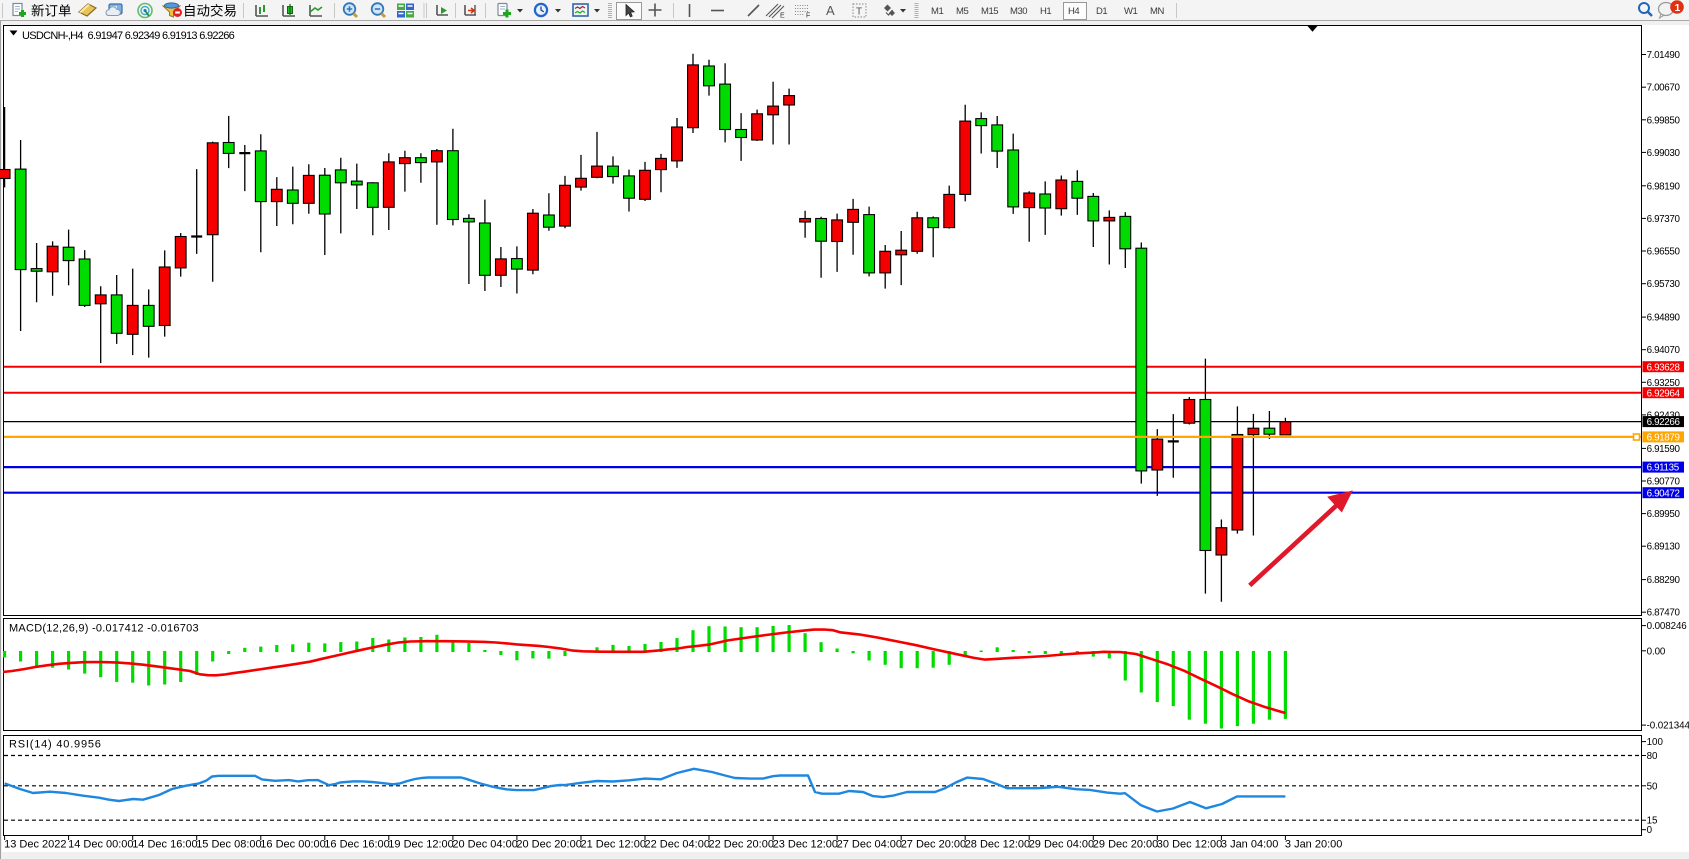 Image resolution: width=1689 pixels, height=859 pixels. Describe the element at coordinates (1018, 11) in the screenshot. I see `svg-text: M30` at that location.